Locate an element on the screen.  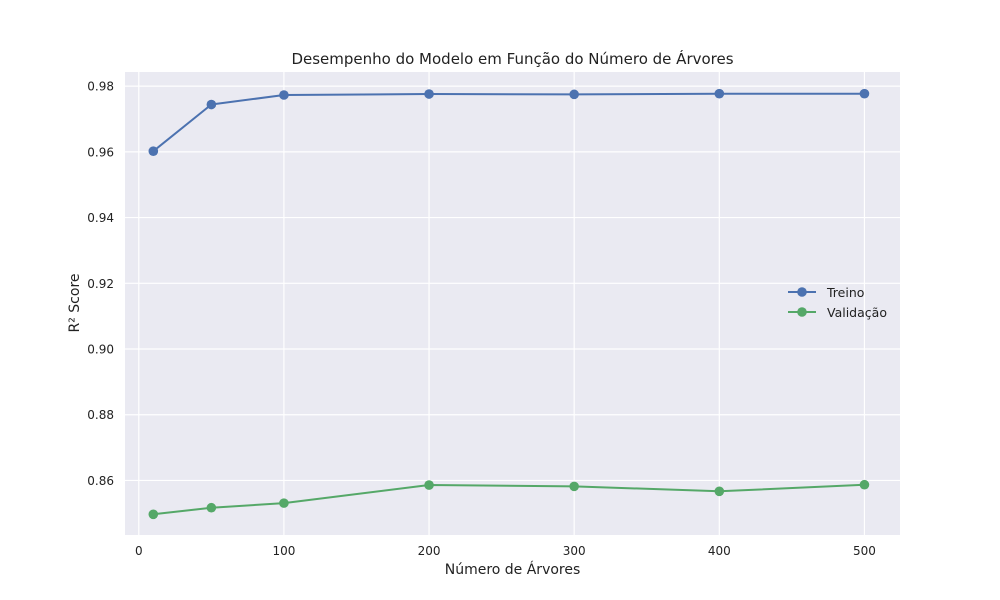
y-tick-label: 0.90 is located at coordinates (100, 350).